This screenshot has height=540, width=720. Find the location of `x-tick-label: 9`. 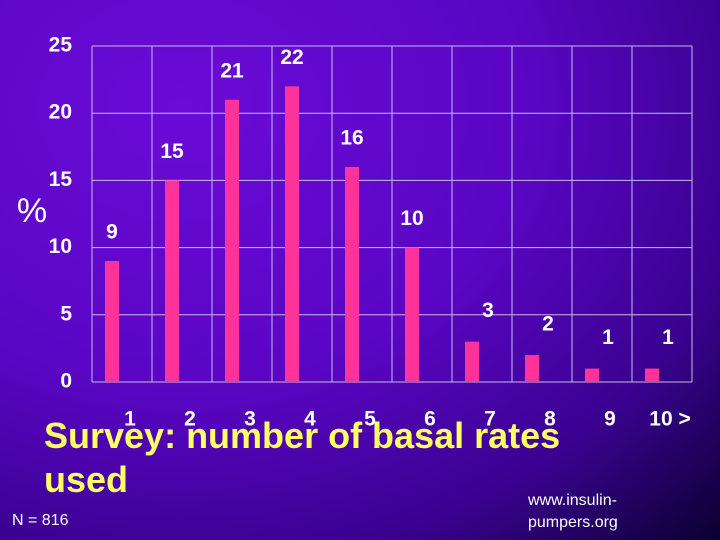

x-tick-label: 9 is located at coordinates (610, 419).